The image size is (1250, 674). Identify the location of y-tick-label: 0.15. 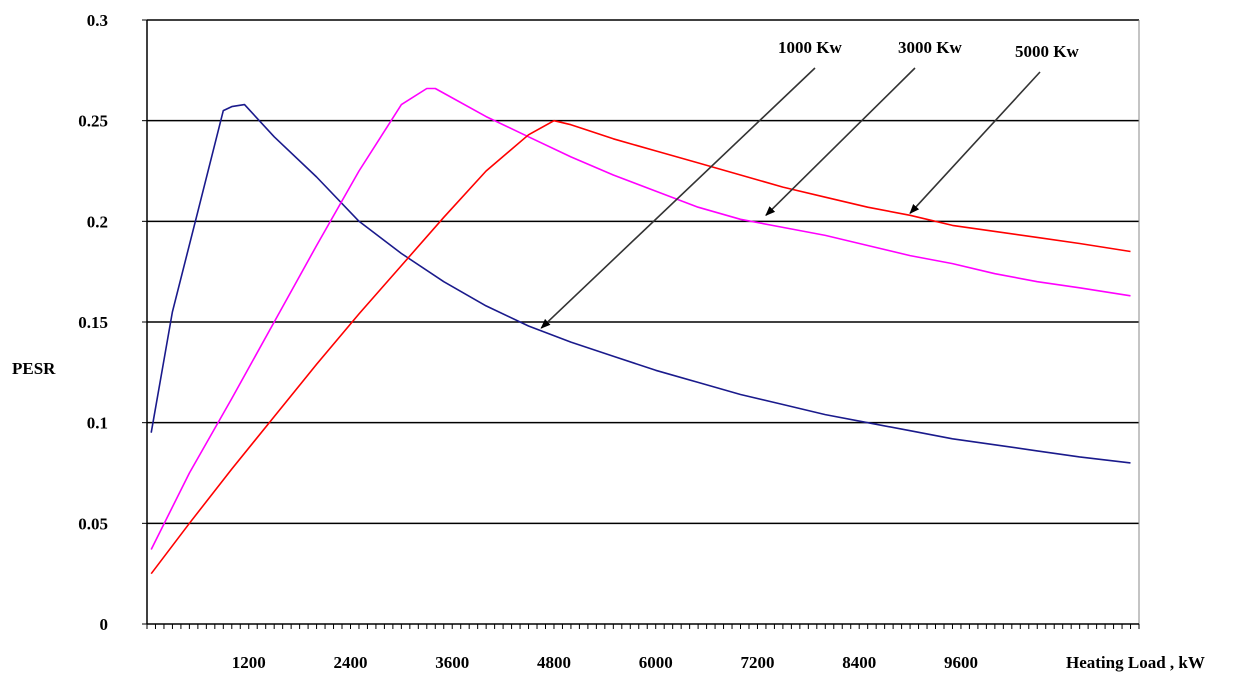
(93, 322).